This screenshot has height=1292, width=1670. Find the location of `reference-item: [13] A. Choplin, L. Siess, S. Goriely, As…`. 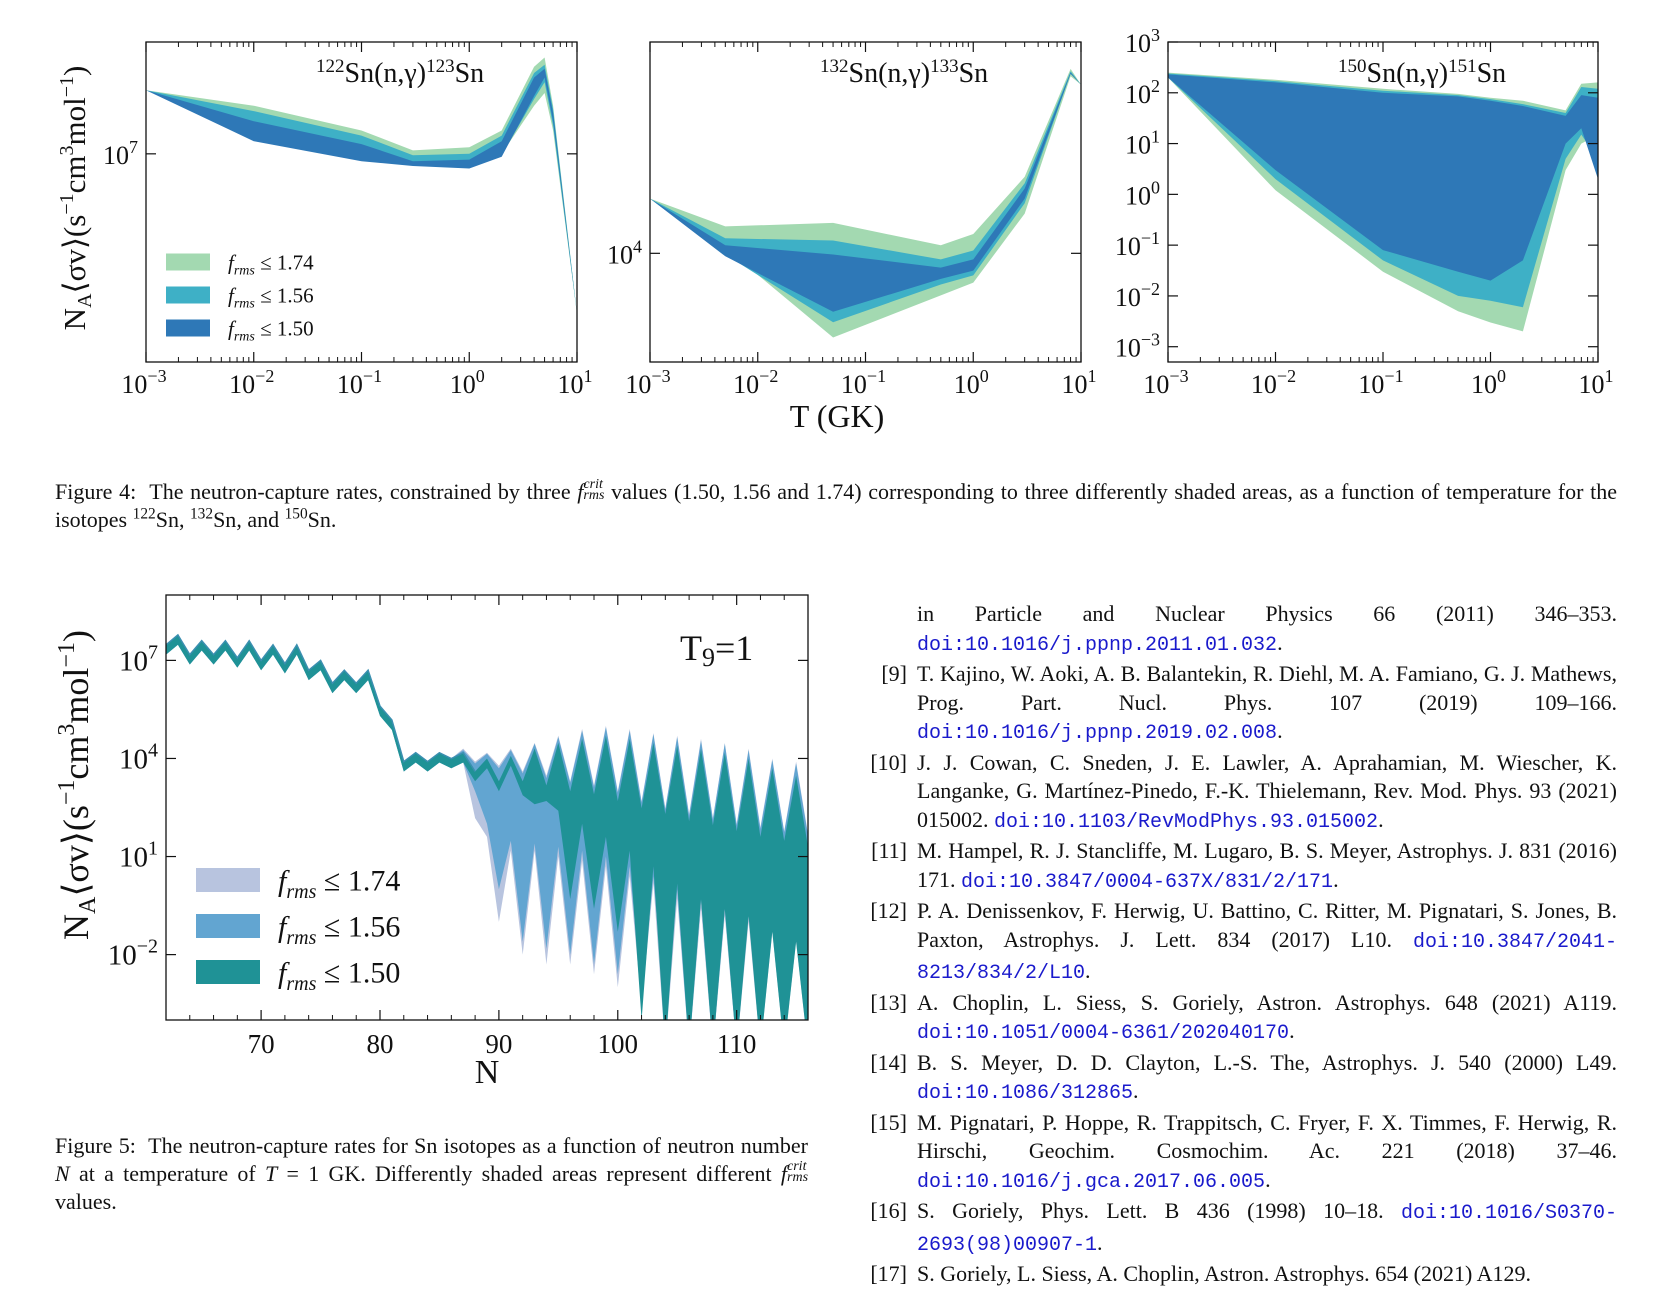

reference-item: [13] A. Choplin, L. Siess, S. Goriely, As… is located at coordinates (1243, 1017).